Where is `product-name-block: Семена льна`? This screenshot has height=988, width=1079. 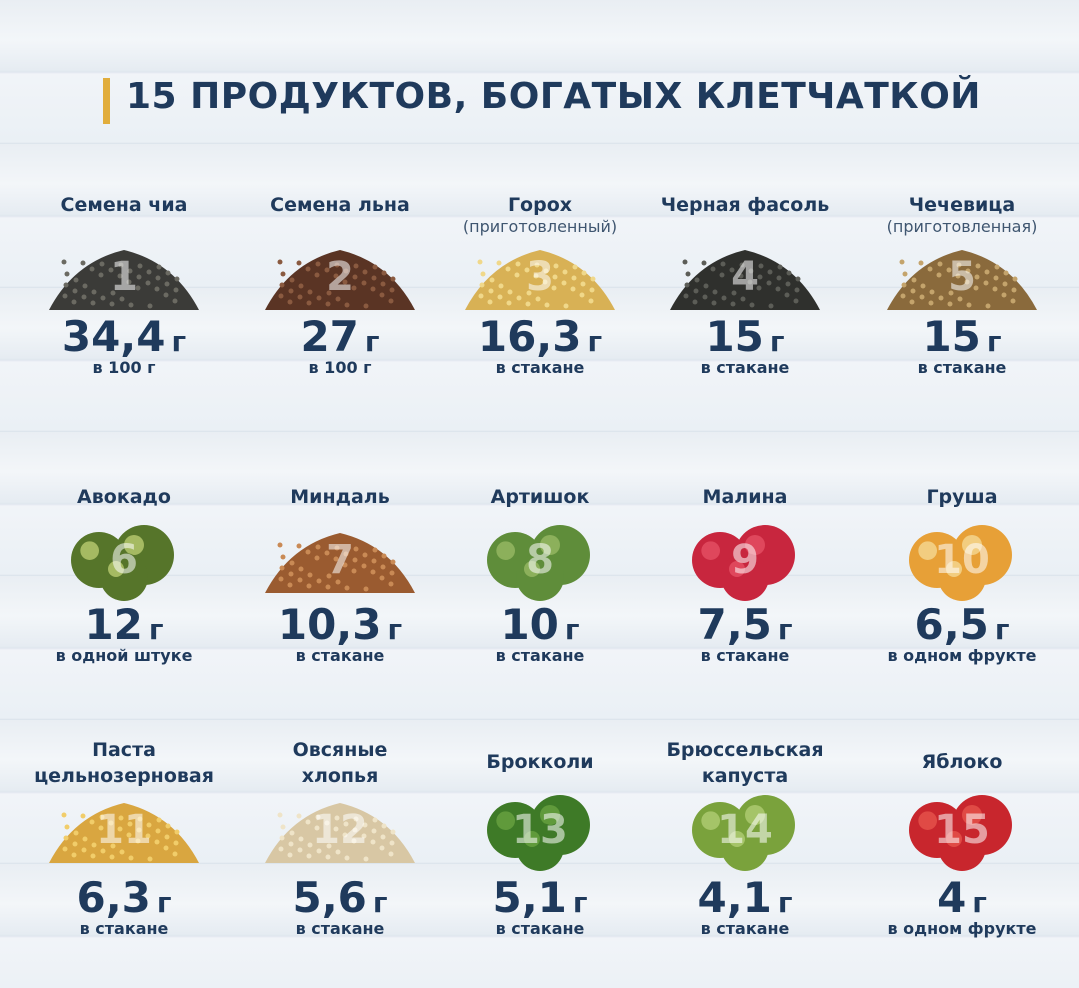 product-name-block: Семена льна is located at coordinates (340, 205).